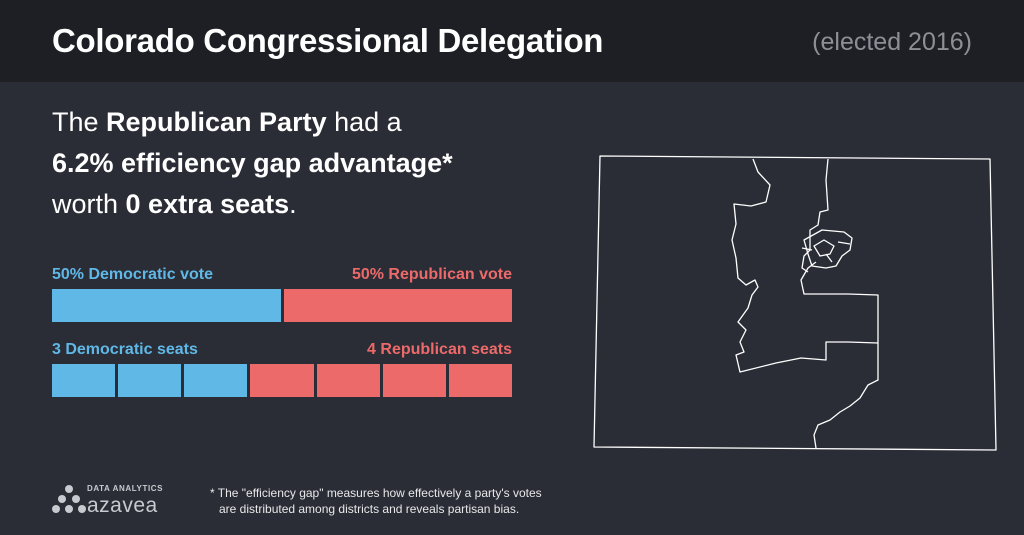 Image resolution: width=1024 pixels, height=535 pixels. Describe the element at coordinates (397, 305) in the screenshot. I see `rep-vote-bar` at that location.